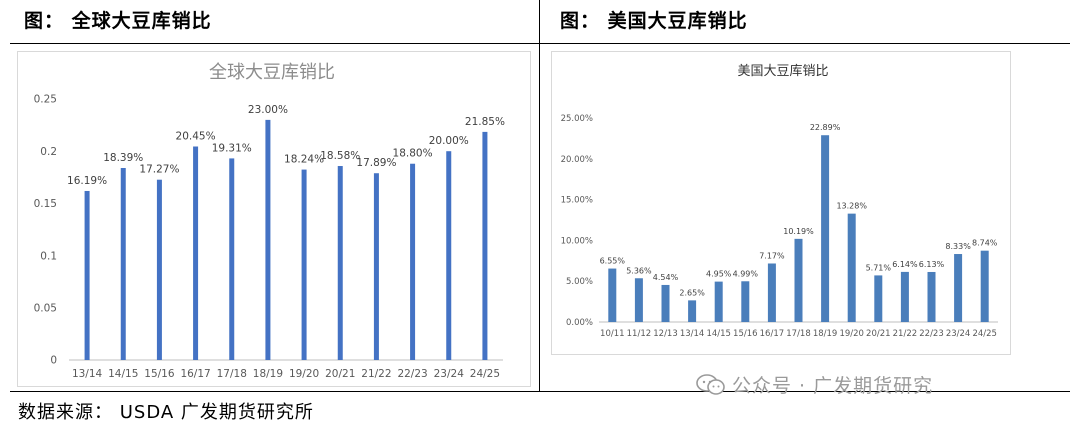 Image resolution: width=1080 pixels, height=428 pixels. I want to click on global-category-label: 20/21, so click(340, 374).